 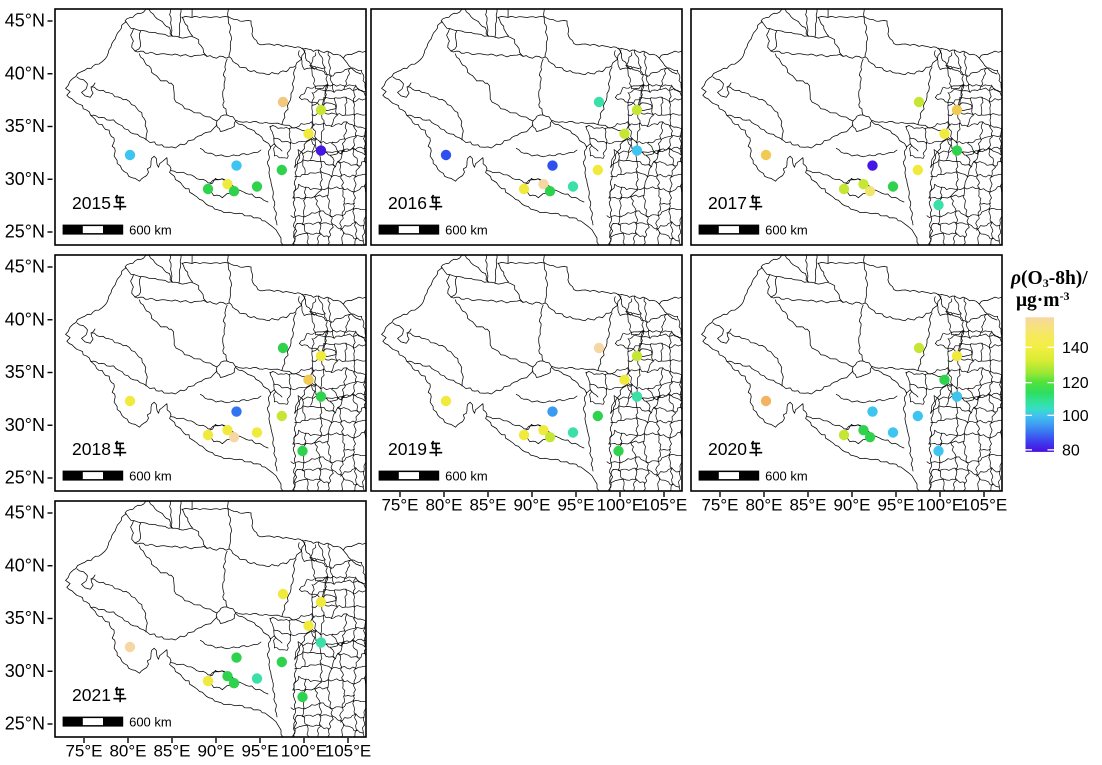 What do you see at coordinates (1075, 416) in the screenshot?
I see `svg-text: 100` at bounding box center [1075, 416].